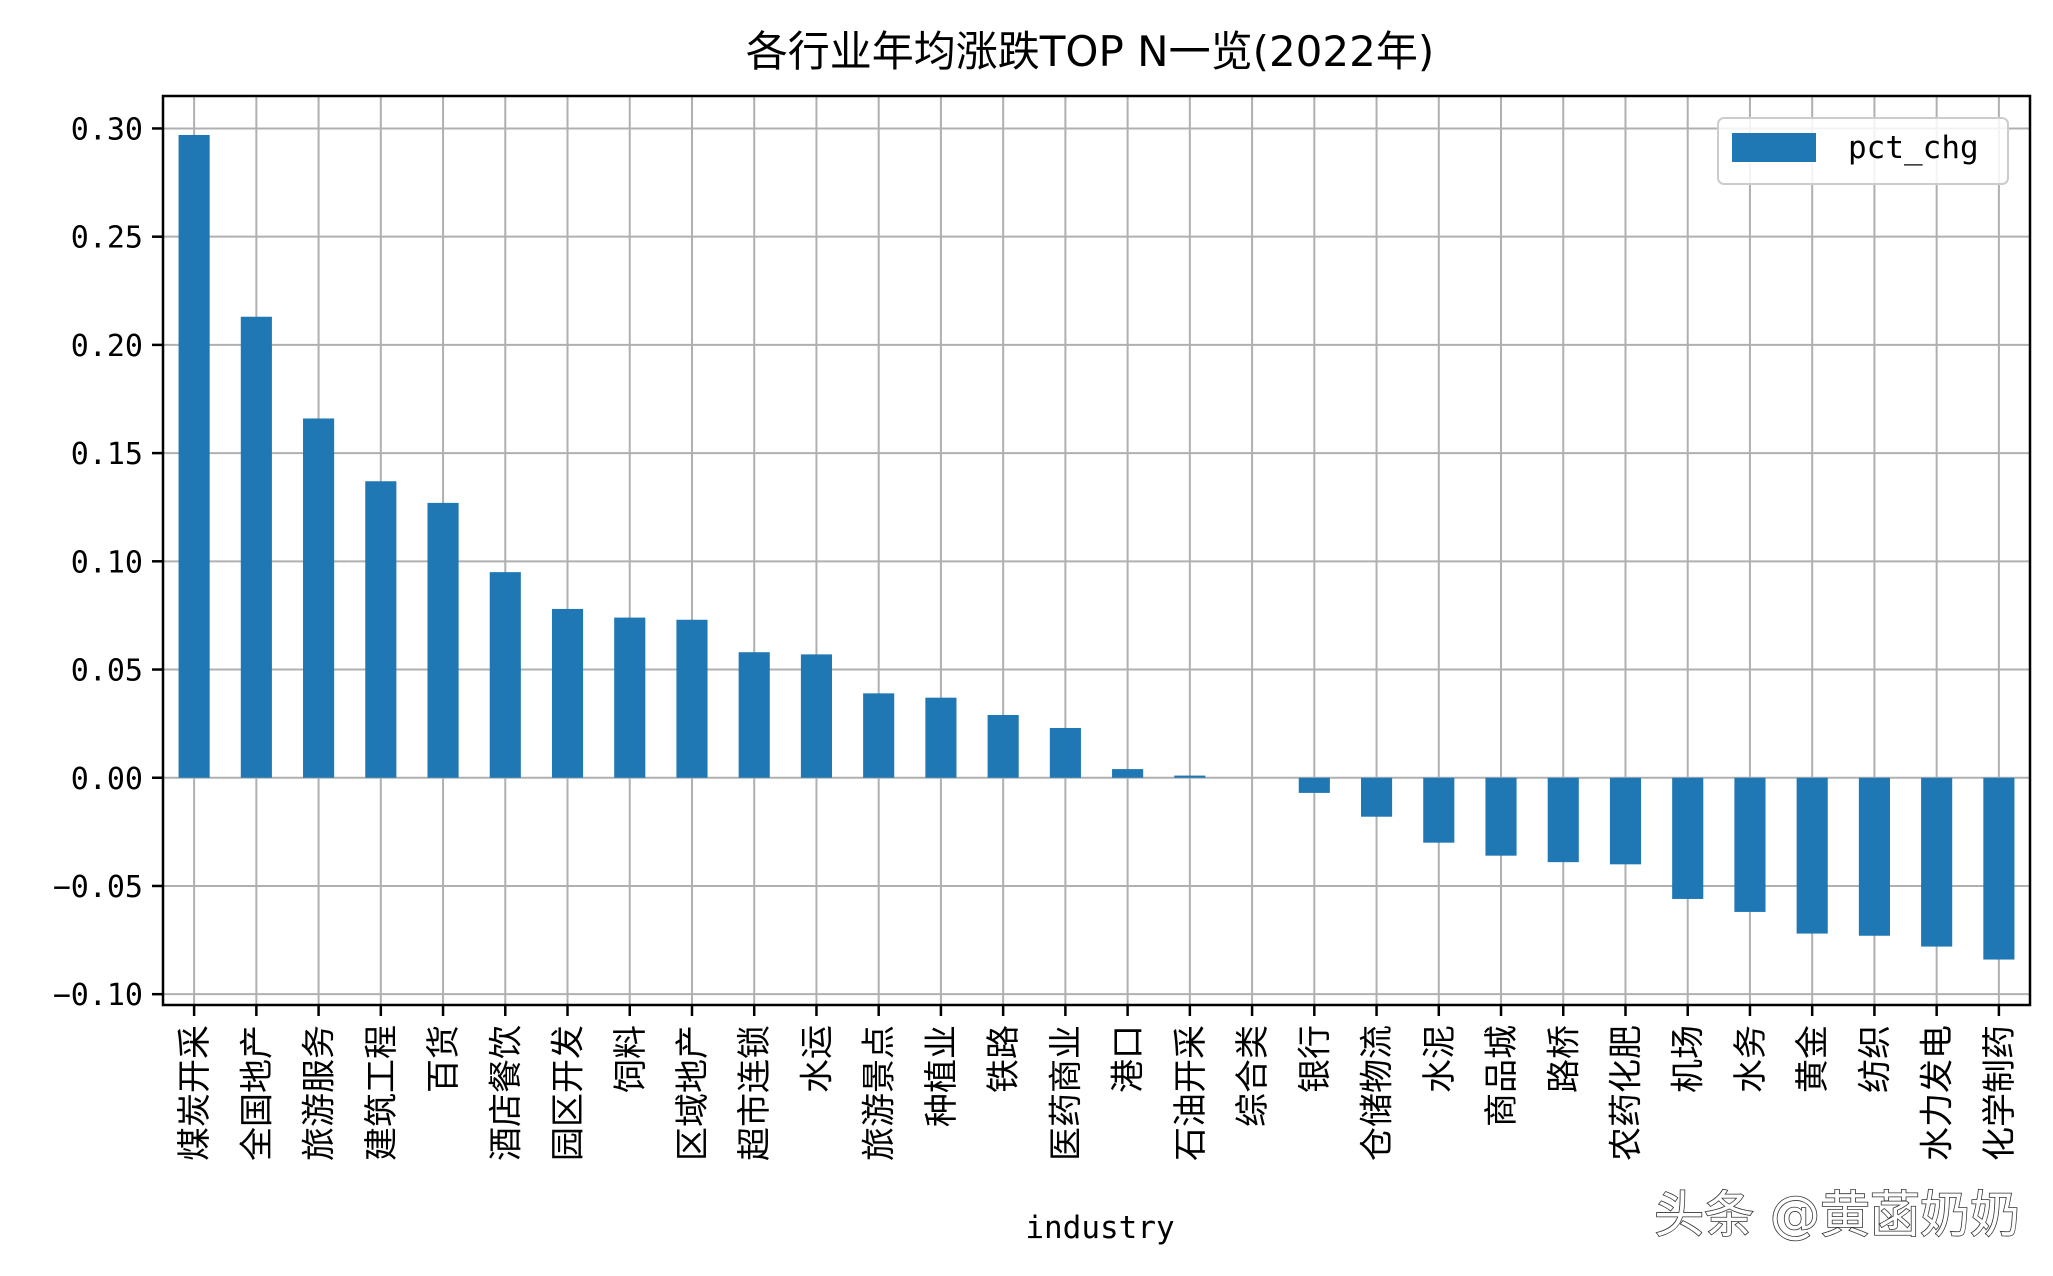  Describe the element at coordinates (755, 1093) in the screenshot. I see `x-tick-label: 超市连锁` at that location.